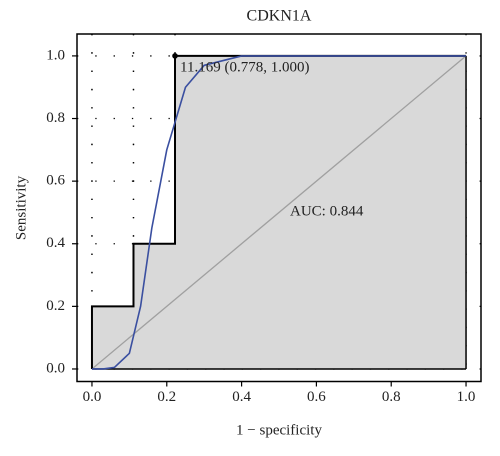  What do you see at coordinates (166, 397) in the screenshot?
I see `x-tick-label: 0.2` at bounding box center [166, 397].